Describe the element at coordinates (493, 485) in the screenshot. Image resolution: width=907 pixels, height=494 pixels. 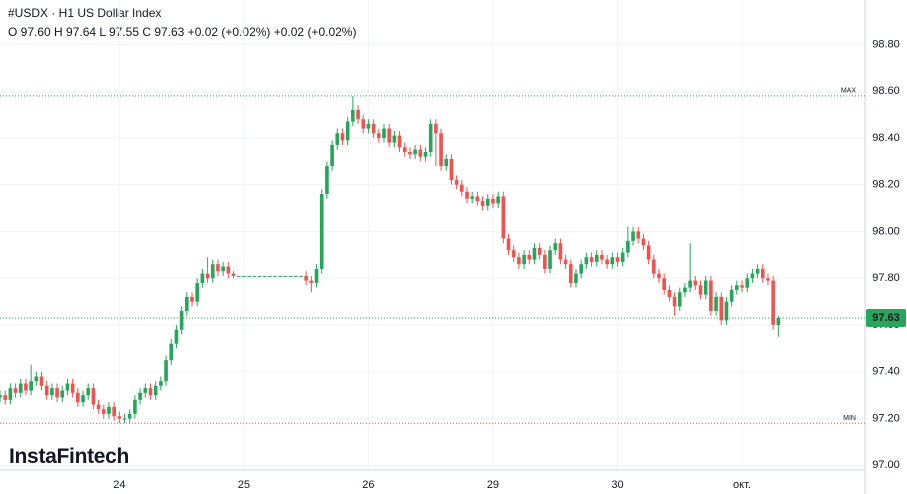
I see `x-tick-label: 29` at that location.